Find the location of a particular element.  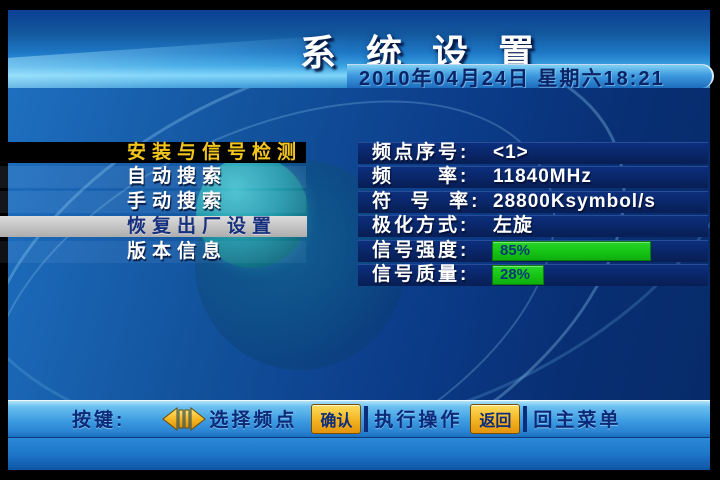

field-label: 信号质量: is located at coordinates (421, 274).